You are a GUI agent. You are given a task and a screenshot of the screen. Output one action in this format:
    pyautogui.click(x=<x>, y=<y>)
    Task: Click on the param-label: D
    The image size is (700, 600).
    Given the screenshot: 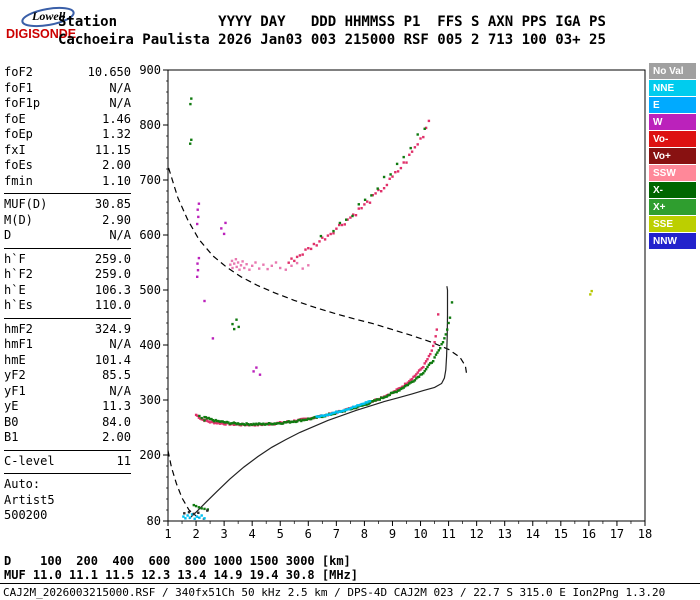 What is the action you would take?
    pyautogui.click(x=8, y=235)
    